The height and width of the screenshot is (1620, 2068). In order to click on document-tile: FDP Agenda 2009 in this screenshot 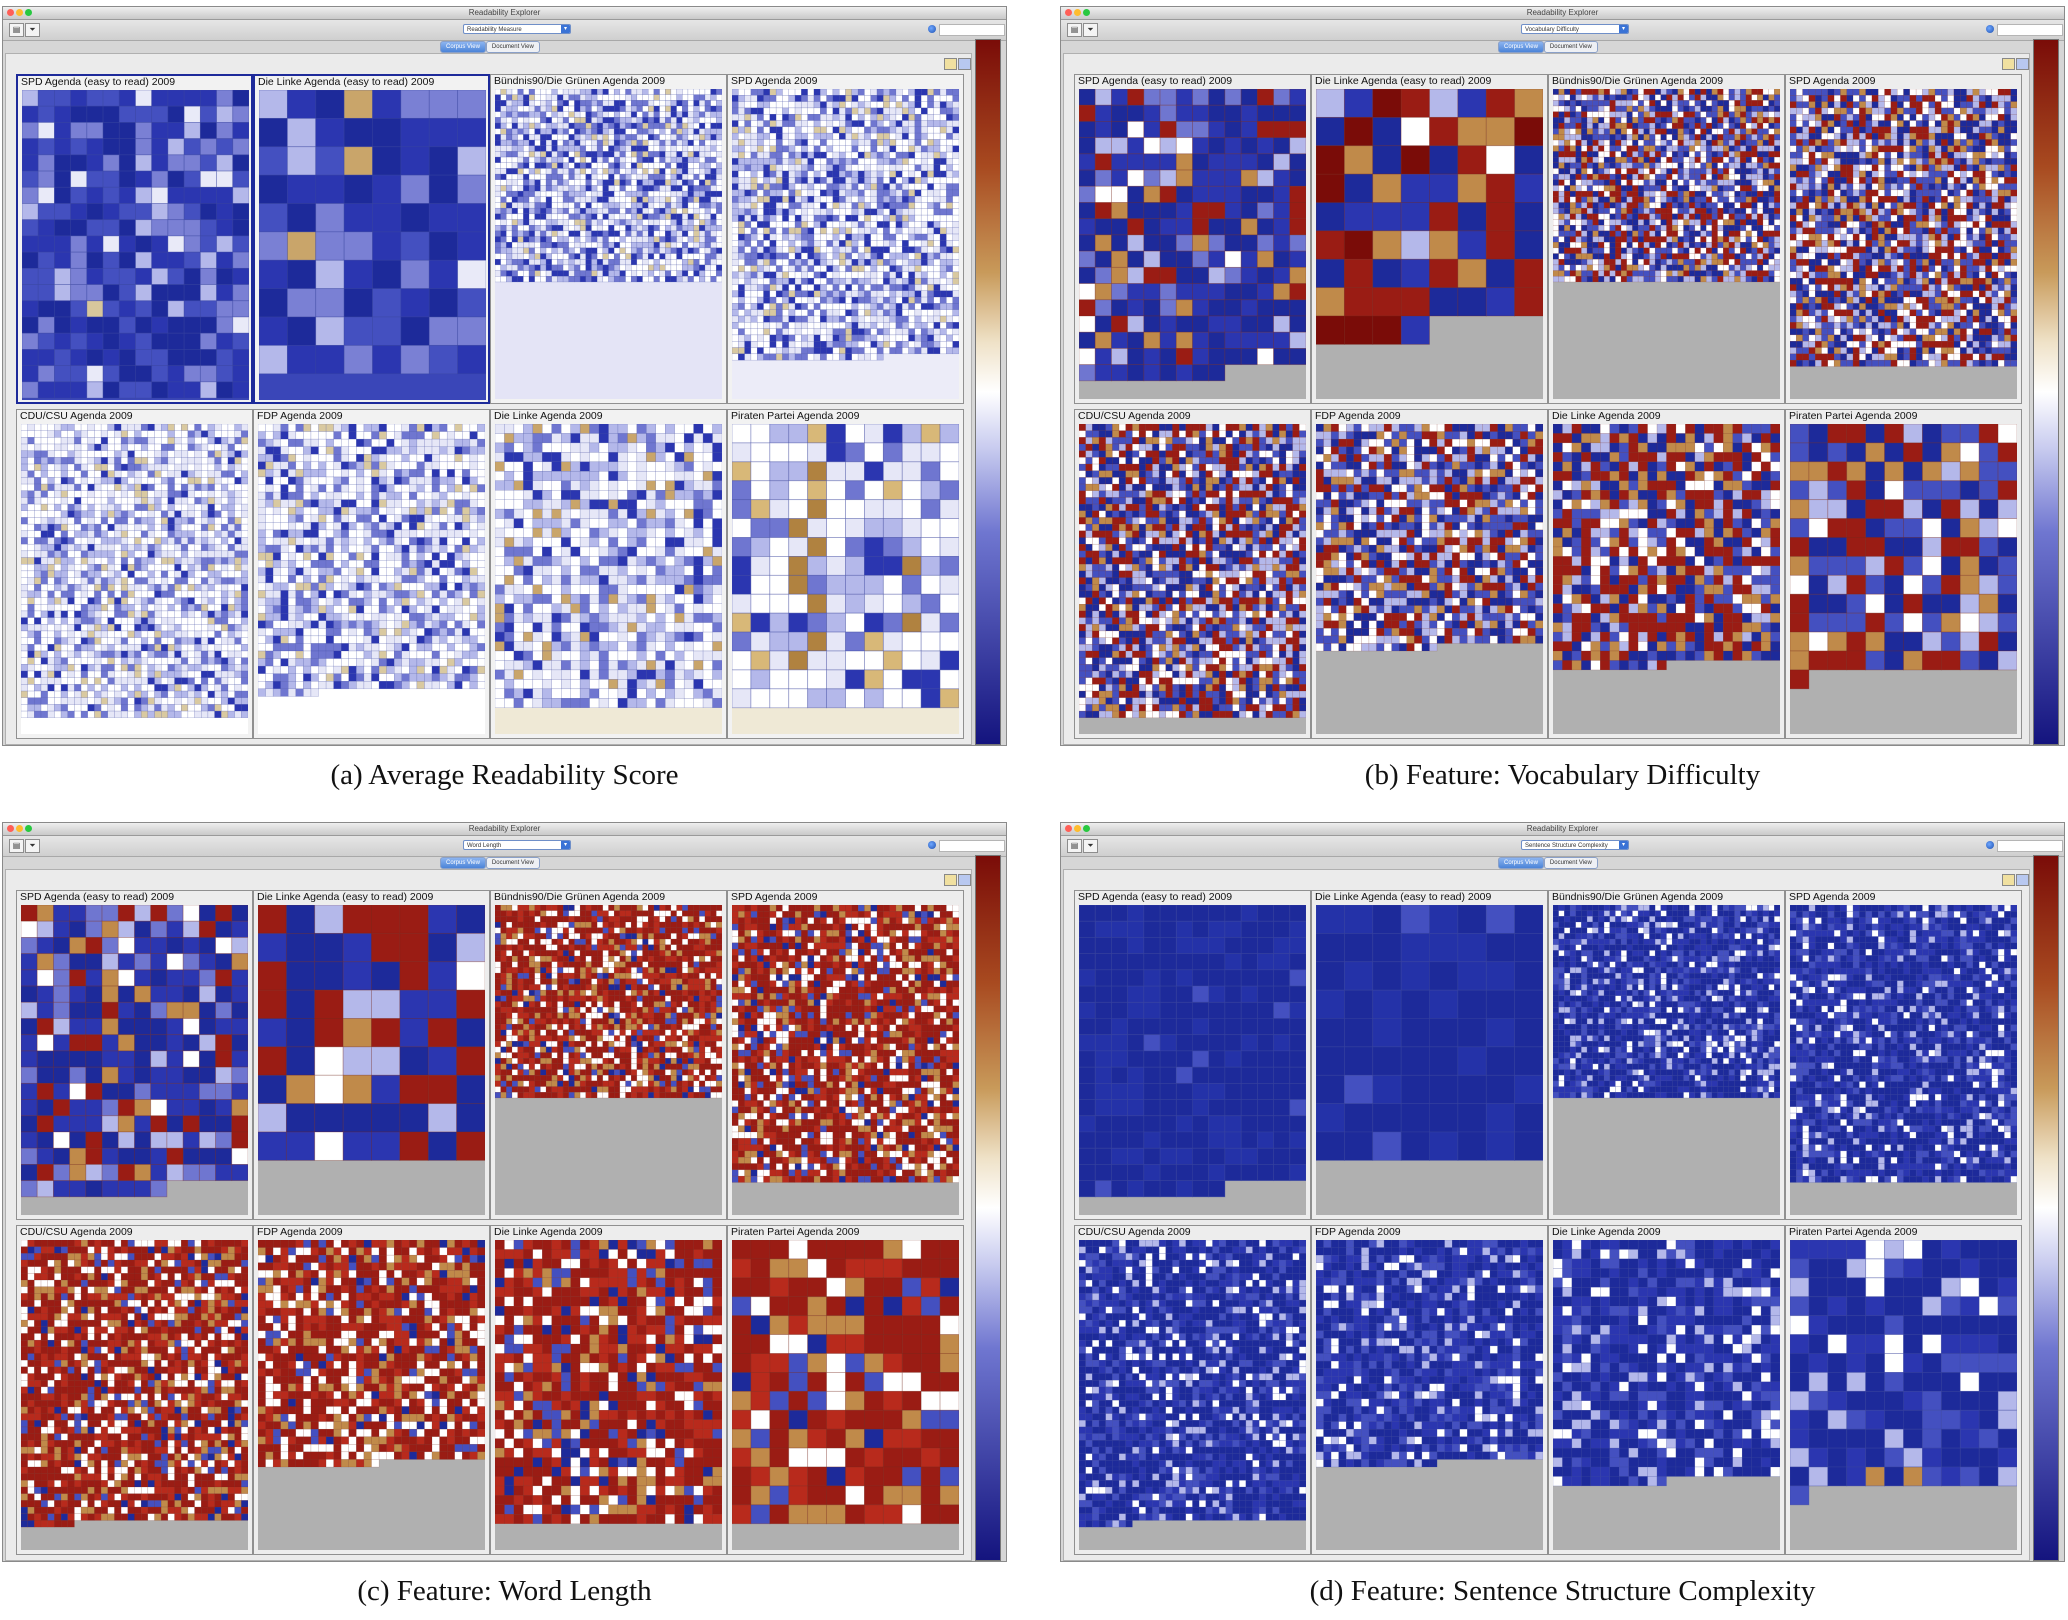, I will do `click(371, 574)`.